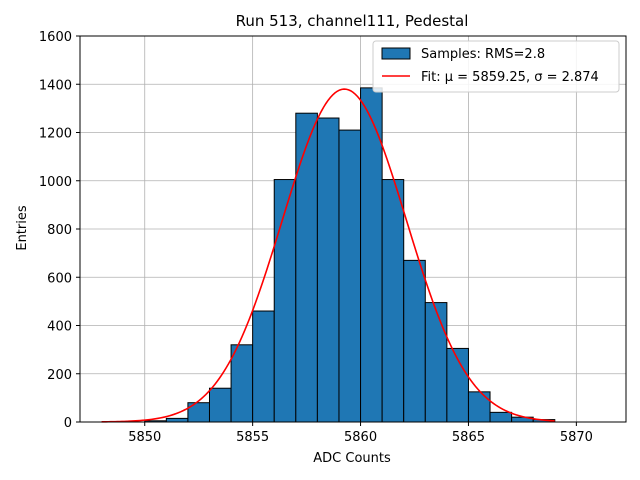 The height and width of the screenshot is (480, 640). I want to click on y-tick-label: 1400, so click(55, 85).